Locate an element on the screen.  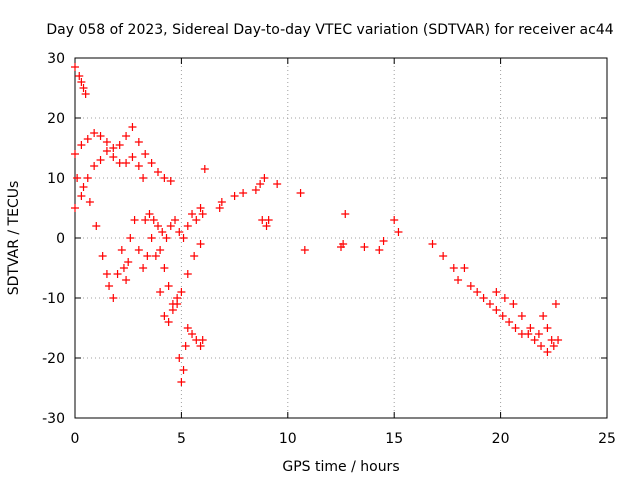
x-tick-label: 10 is located at coordinates (288, 439).